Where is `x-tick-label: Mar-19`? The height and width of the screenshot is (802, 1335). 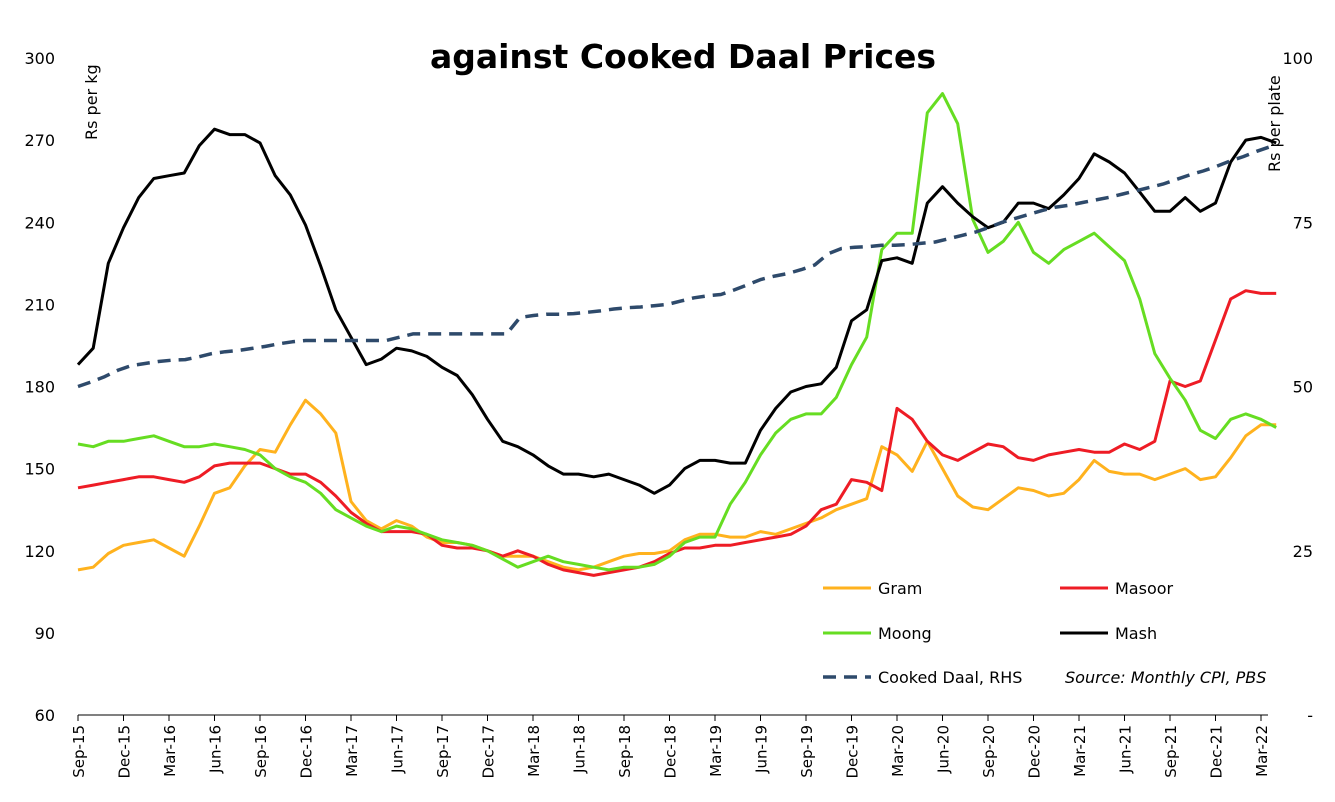
x-tick-label: Mar-19 is located at coordinates (716, 751).